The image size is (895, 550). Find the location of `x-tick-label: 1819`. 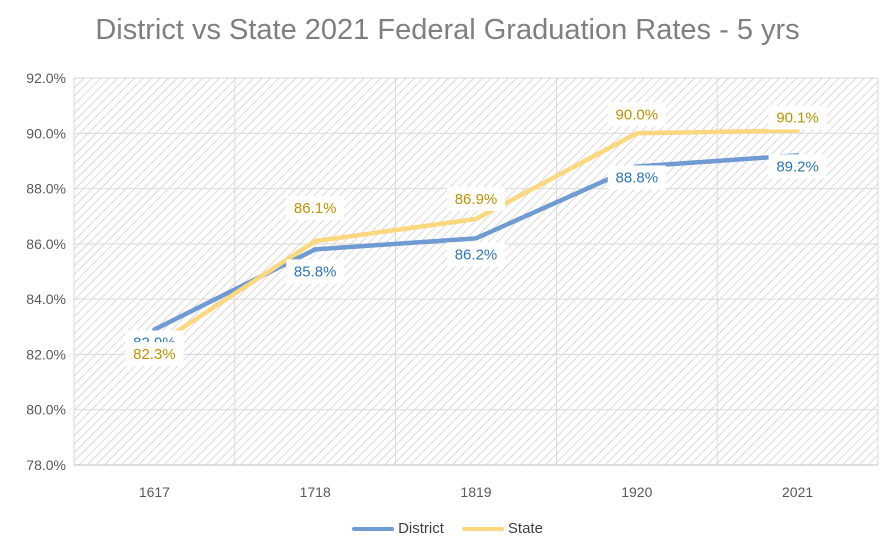

x-tick-label: 1819 is located at coordinates (475, 492).